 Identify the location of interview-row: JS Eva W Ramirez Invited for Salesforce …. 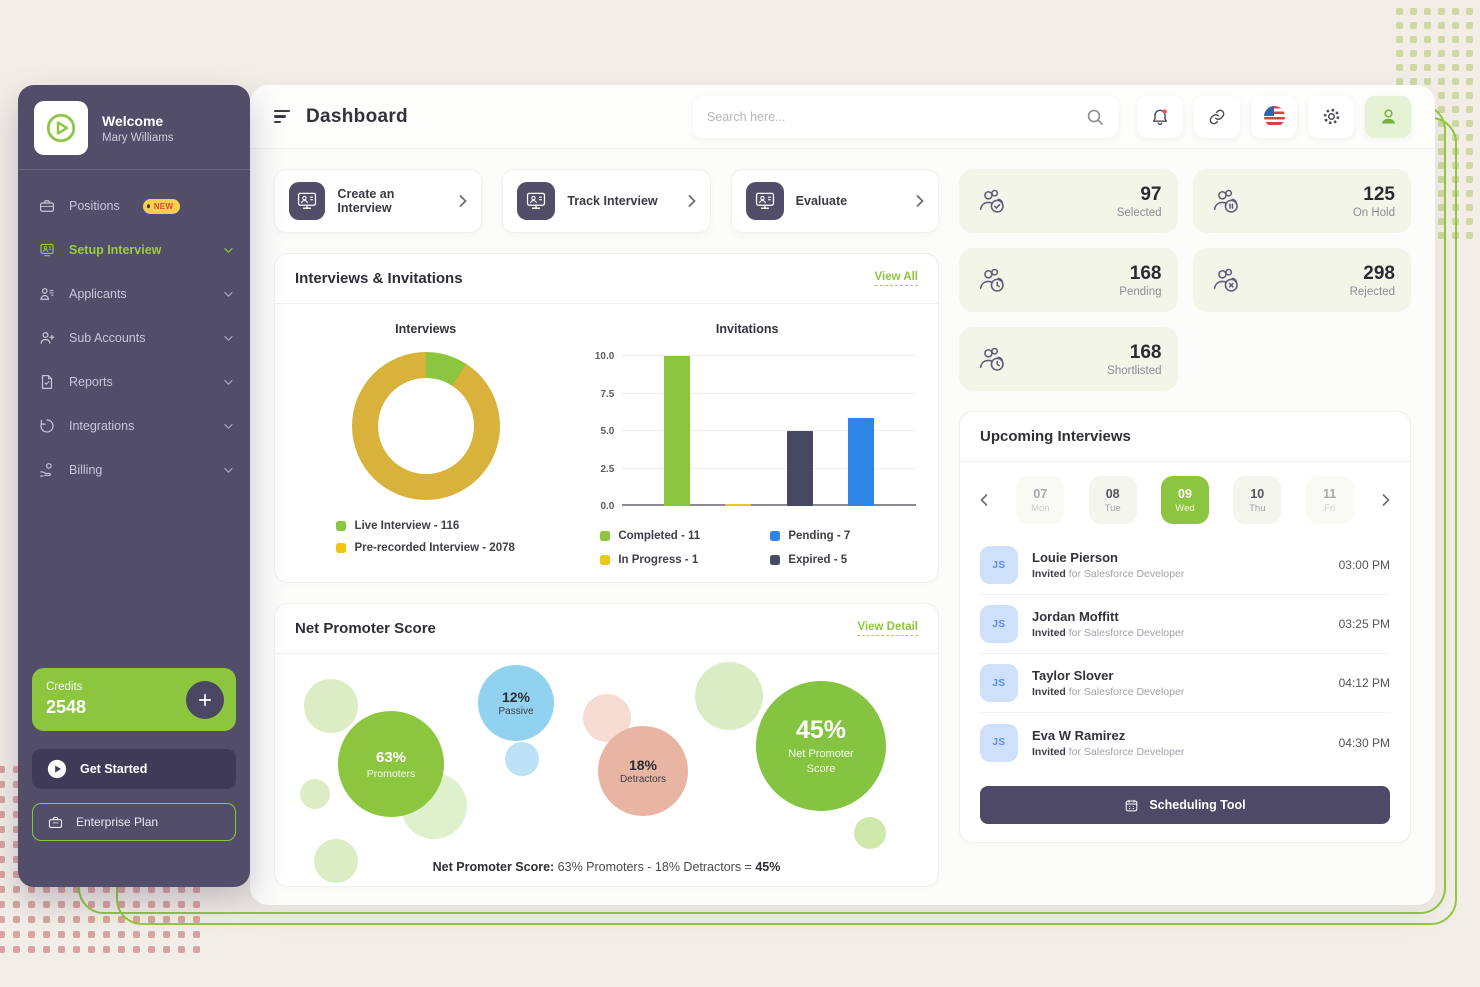
(1185, 742).